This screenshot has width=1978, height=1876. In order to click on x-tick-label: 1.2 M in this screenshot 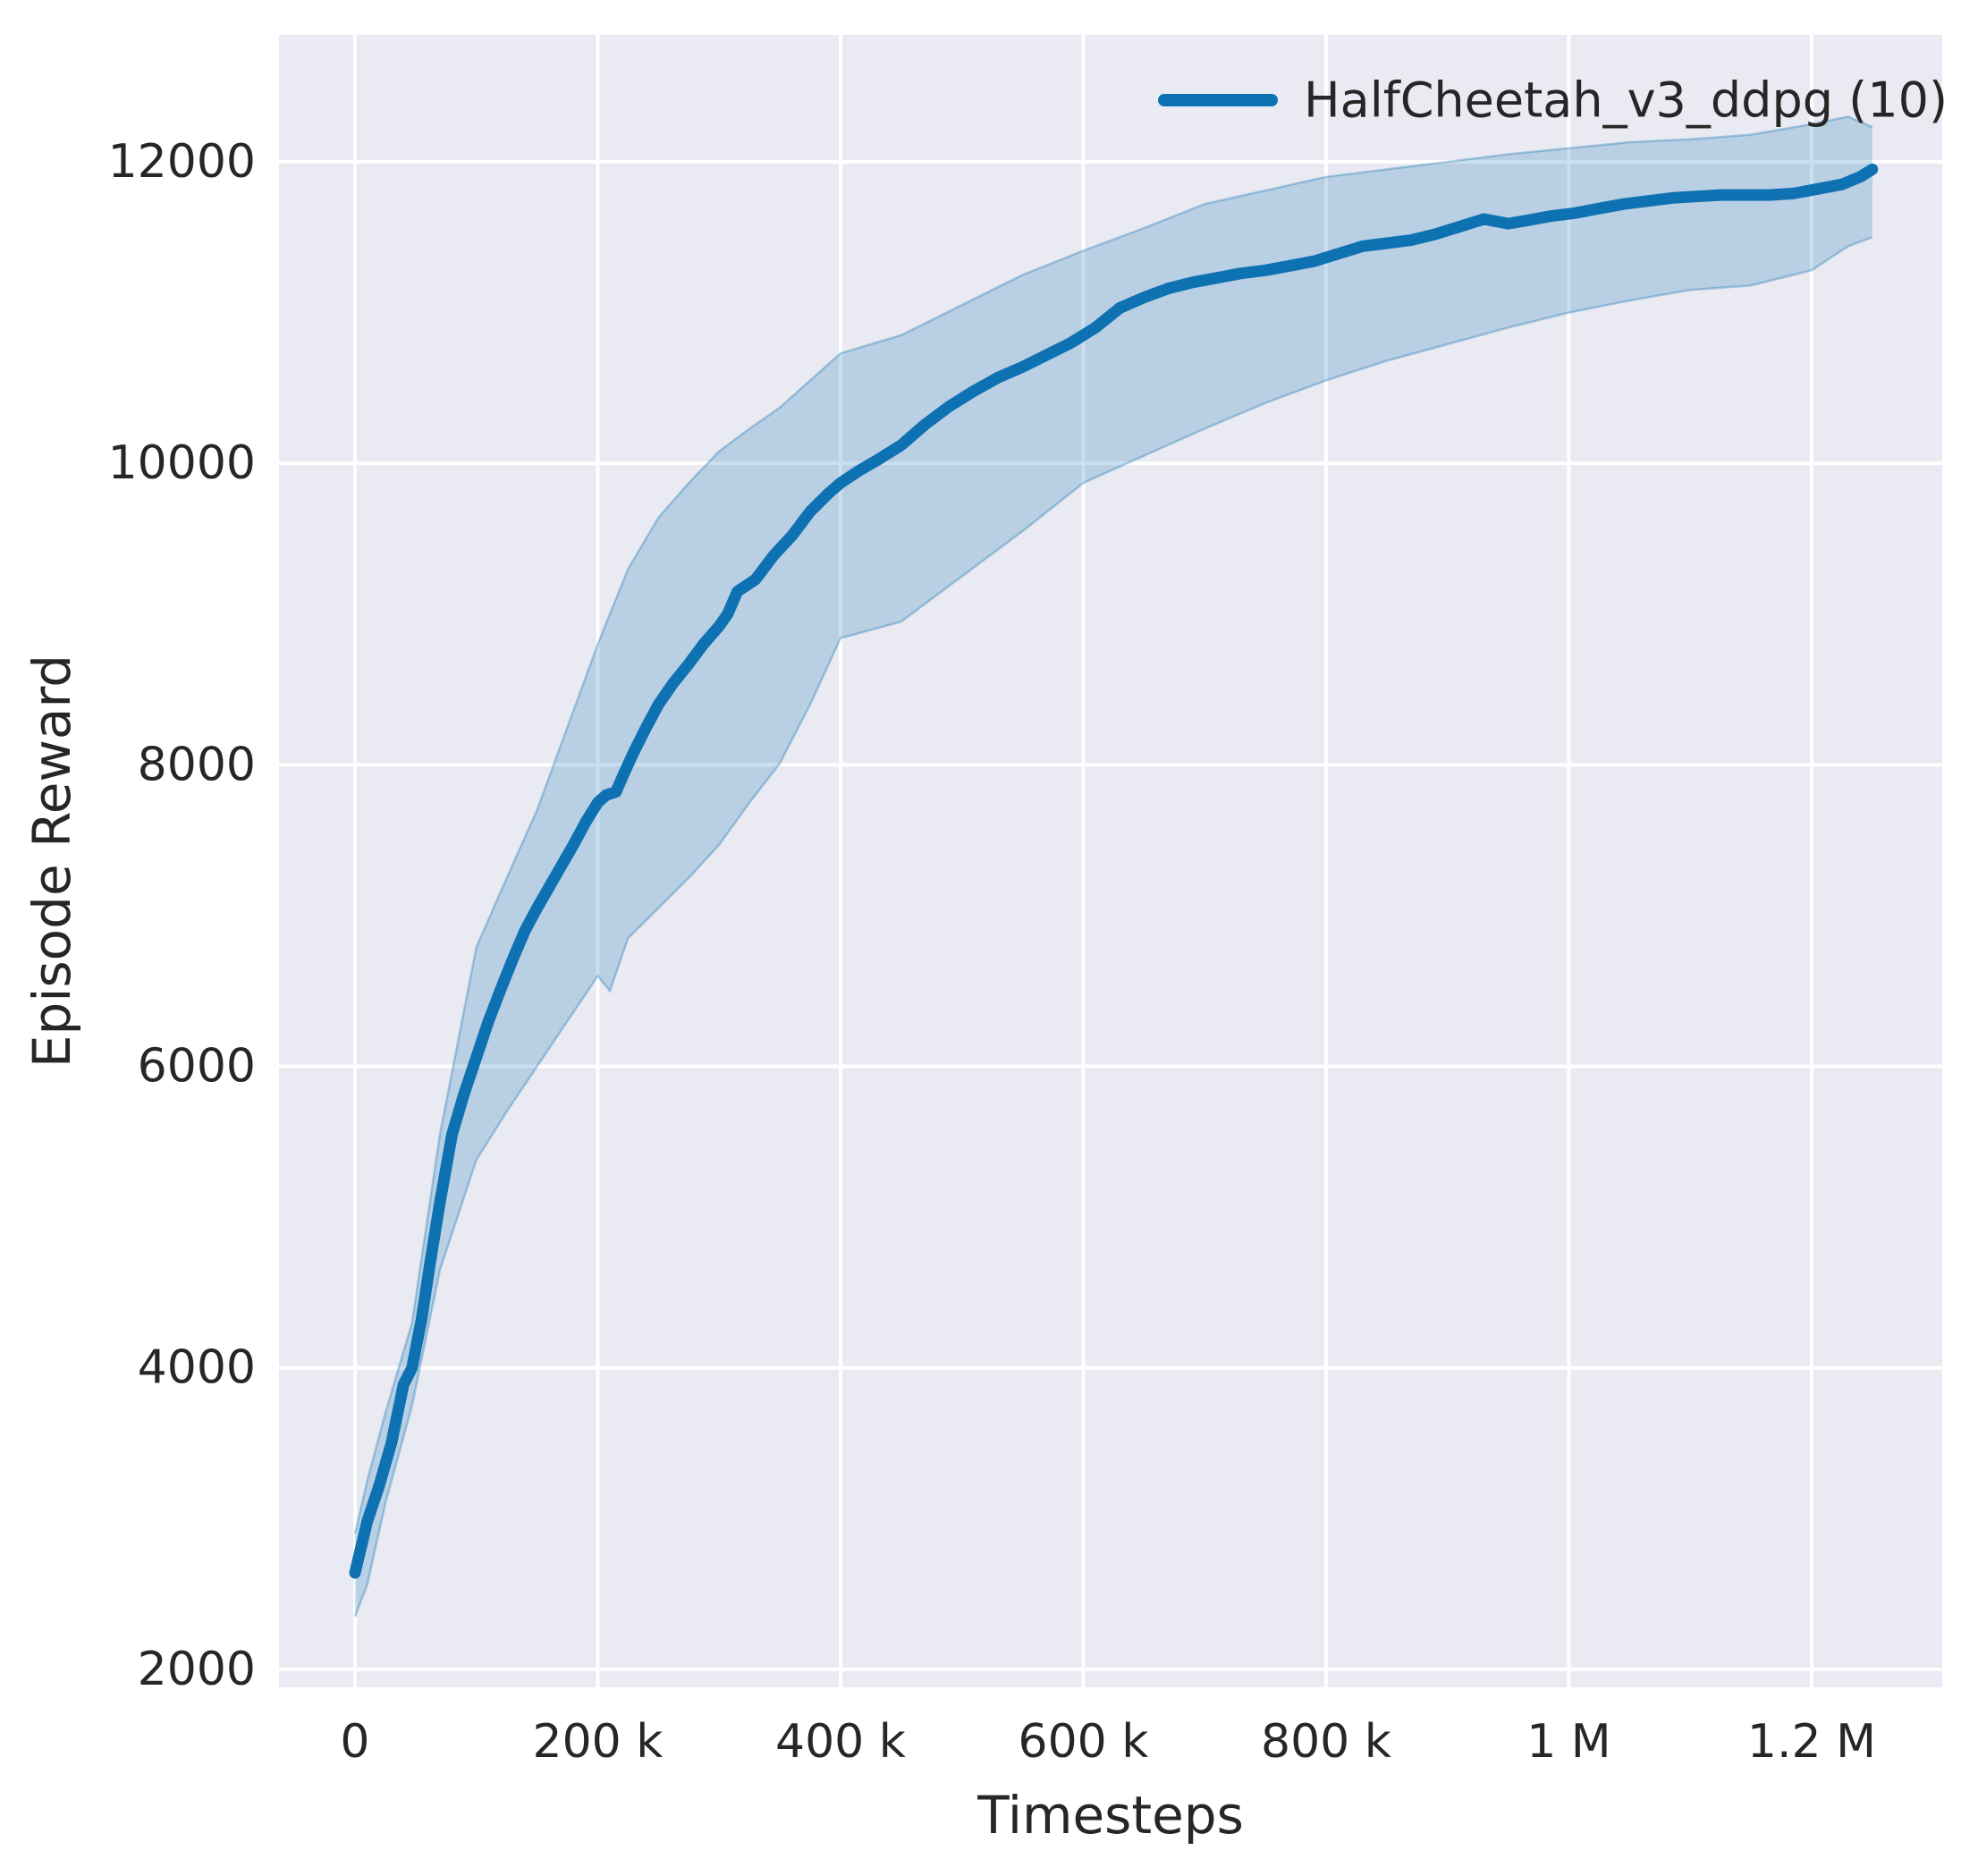, I will do `click(1811, 1742)`.